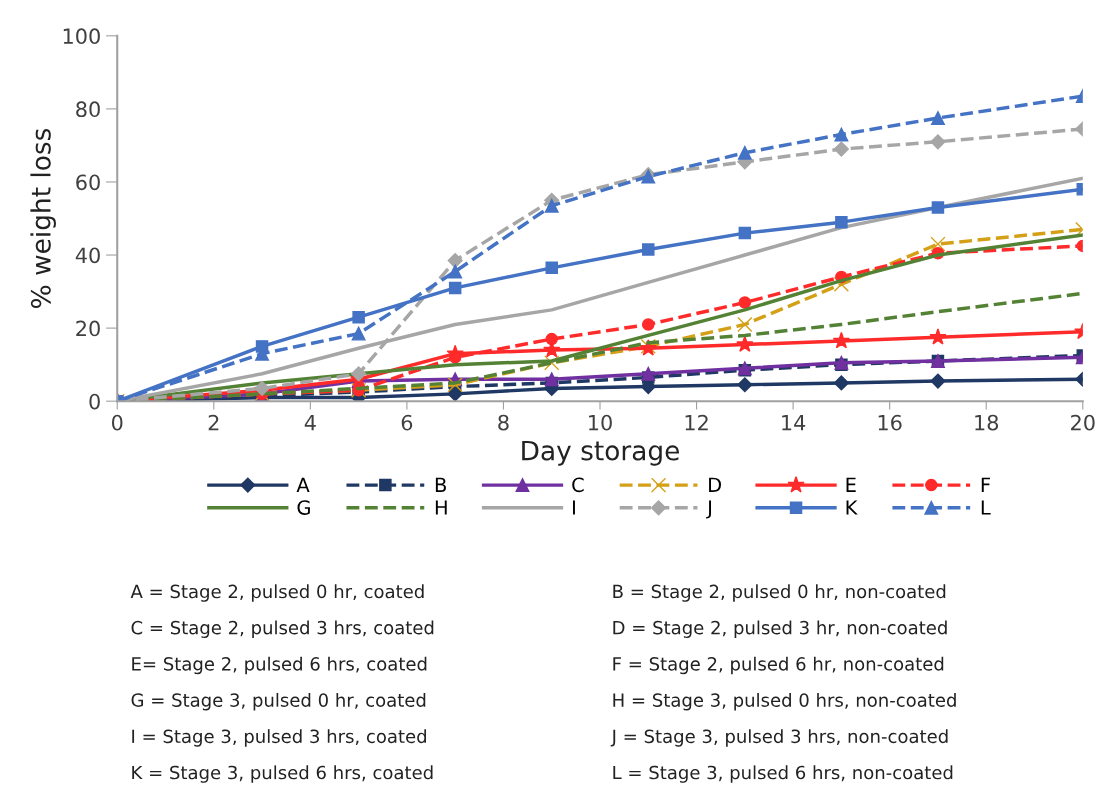  Describe the element at coordinates (779, 593) in the screenshot. I see `text: B = Stage 2, pulsed 0 hr, non-coated` at that location.